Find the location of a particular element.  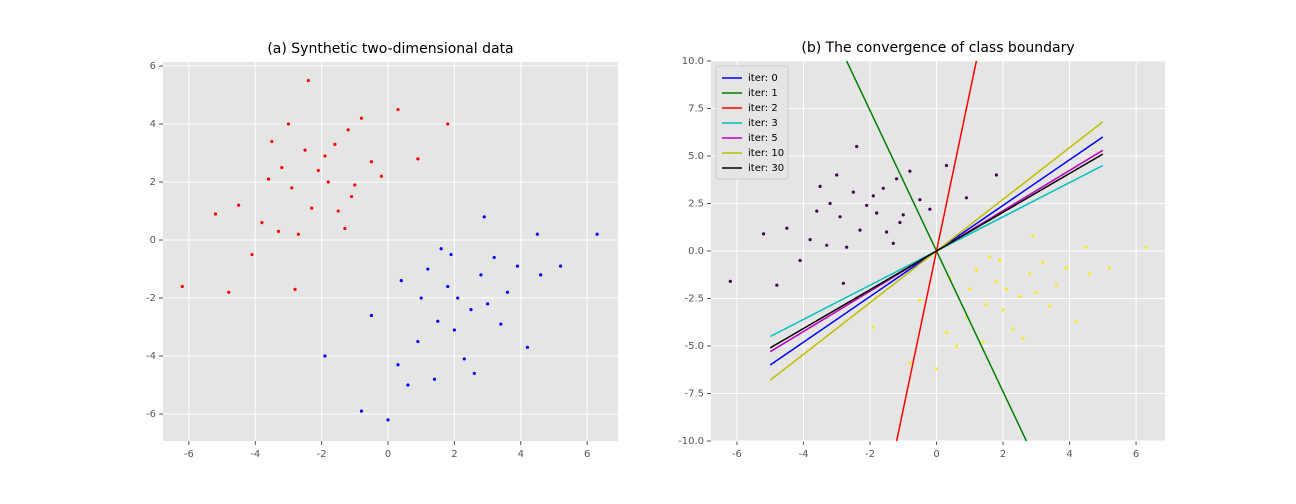

y-tick-label: 6 is located at coordinates (153, 66).